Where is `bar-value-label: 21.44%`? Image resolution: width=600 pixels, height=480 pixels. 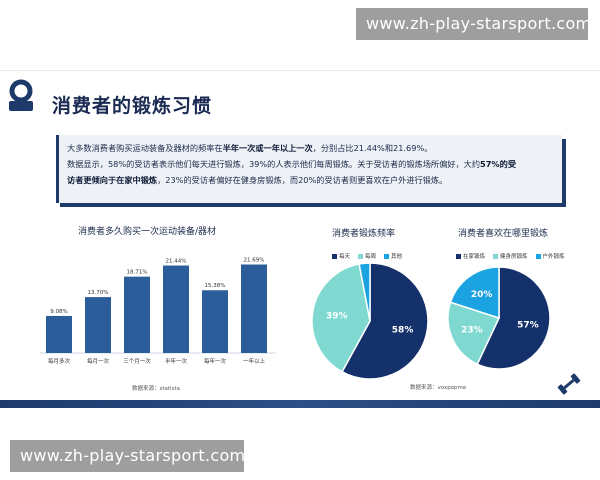
bar-value-label: 21.44% is located at coordinates (176, 262).